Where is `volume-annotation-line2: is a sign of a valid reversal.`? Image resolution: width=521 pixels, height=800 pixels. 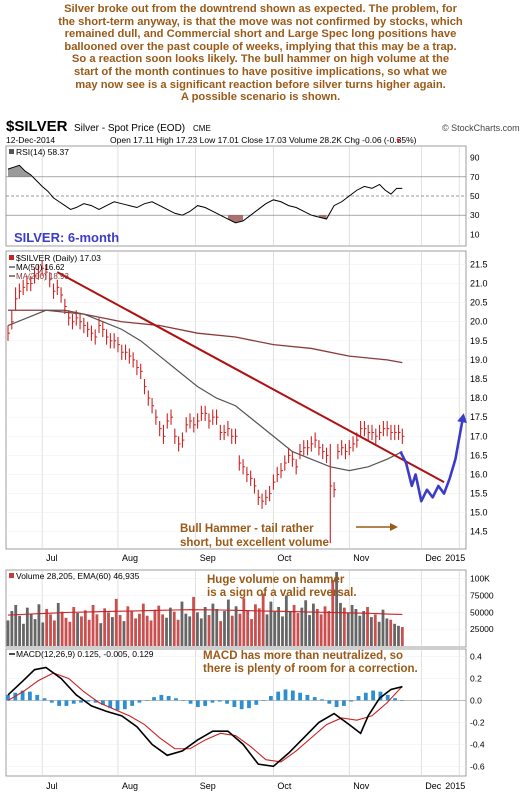 volume-annotation-line2: is a sign of a valid reversal. is located at coordinates (282, 593).